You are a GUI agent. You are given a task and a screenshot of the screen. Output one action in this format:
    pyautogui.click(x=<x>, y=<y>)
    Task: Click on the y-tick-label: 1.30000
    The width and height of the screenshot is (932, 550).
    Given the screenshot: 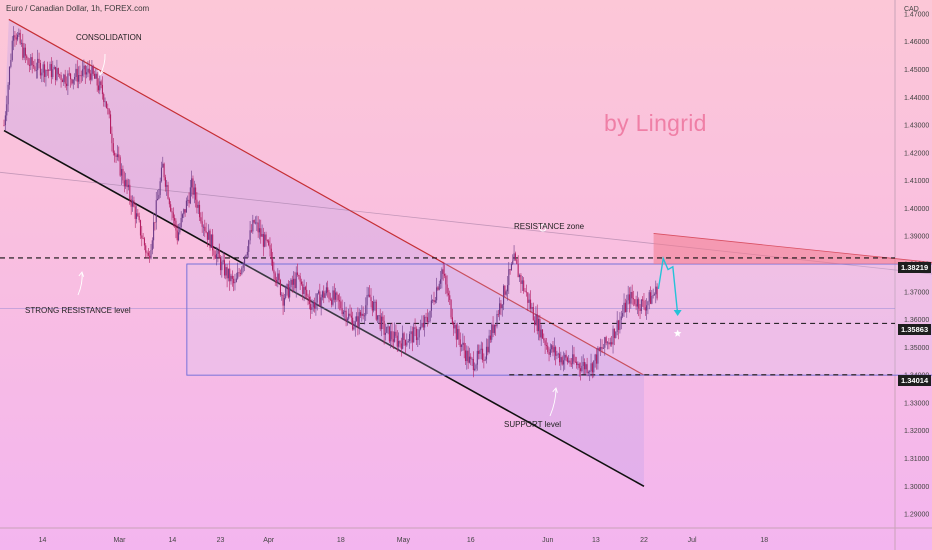 What is the action you would take?
    pyautogui.click(x=916, y=487)
    